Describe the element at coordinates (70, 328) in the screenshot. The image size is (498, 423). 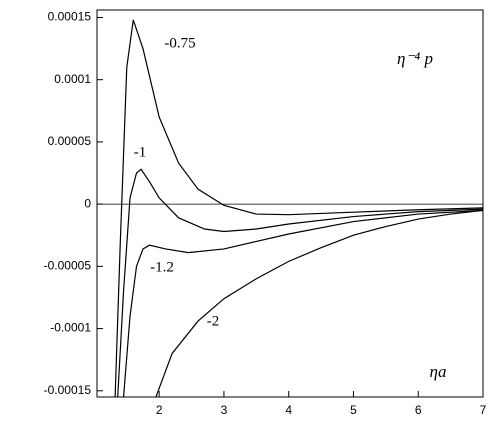
I see `y-tick-label: -0.0001` at that location.